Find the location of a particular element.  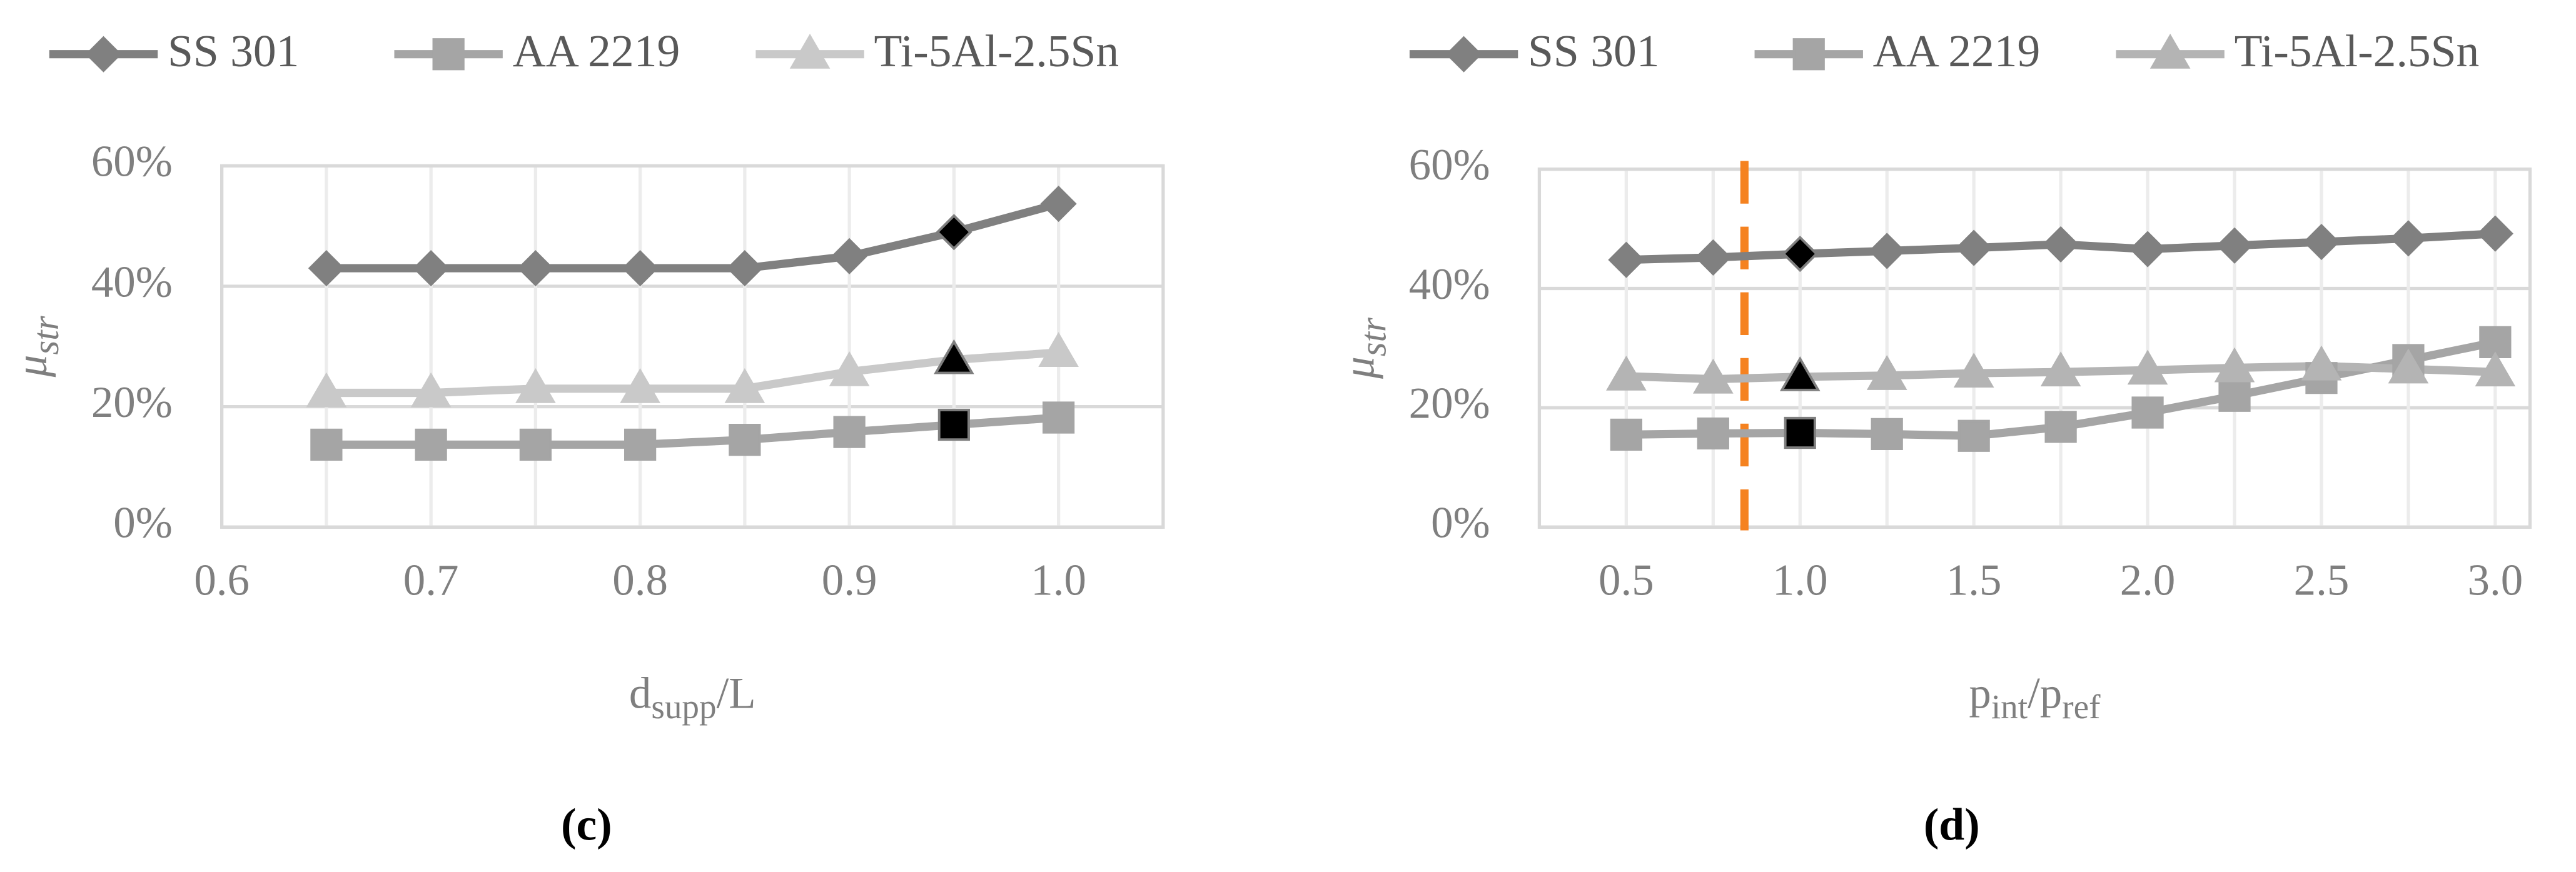

y-axis-label: μstr is located at coordinates (1364, 348).